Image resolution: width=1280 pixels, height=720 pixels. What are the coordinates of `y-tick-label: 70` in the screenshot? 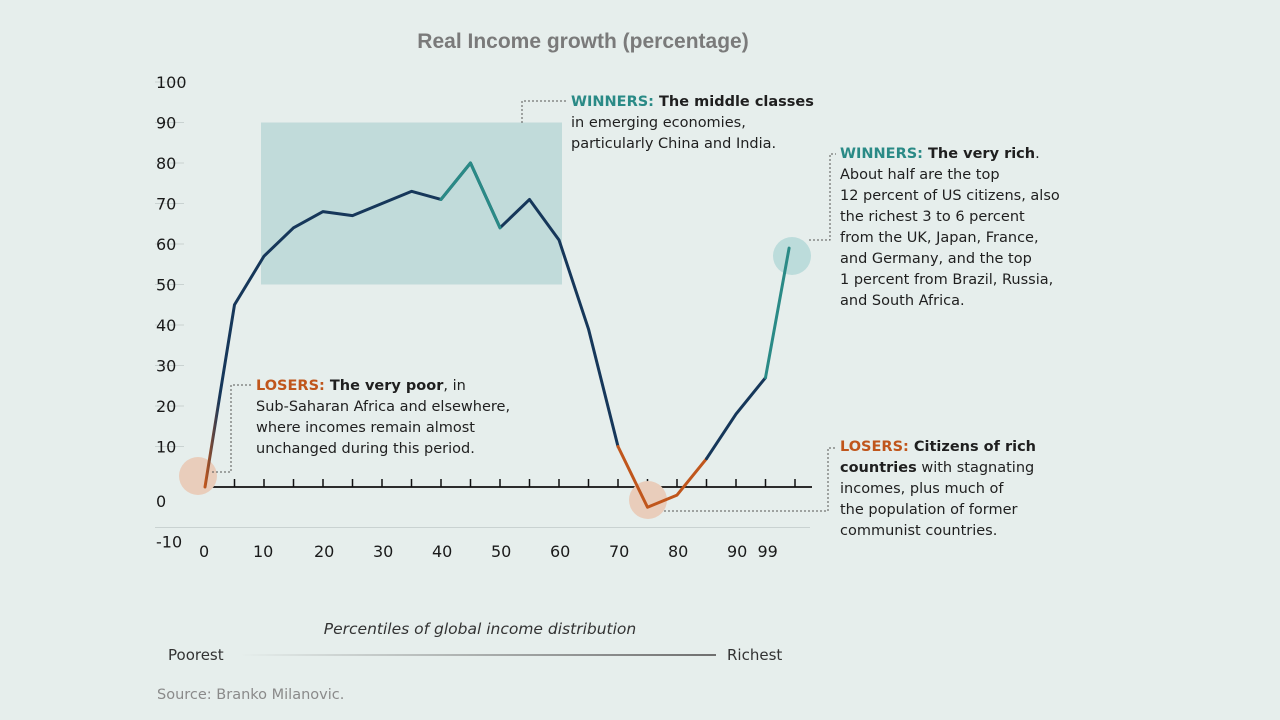 It's located at (166, 204).